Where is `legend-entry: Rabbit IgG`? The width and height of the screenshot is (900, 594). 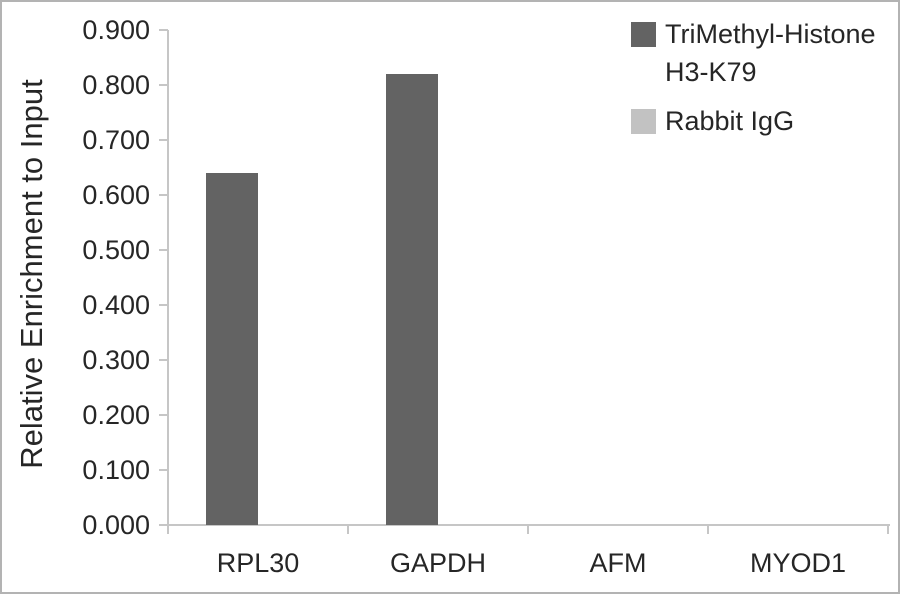
legend-entry: Rabbit IgG is located at coordinates (763, 121).